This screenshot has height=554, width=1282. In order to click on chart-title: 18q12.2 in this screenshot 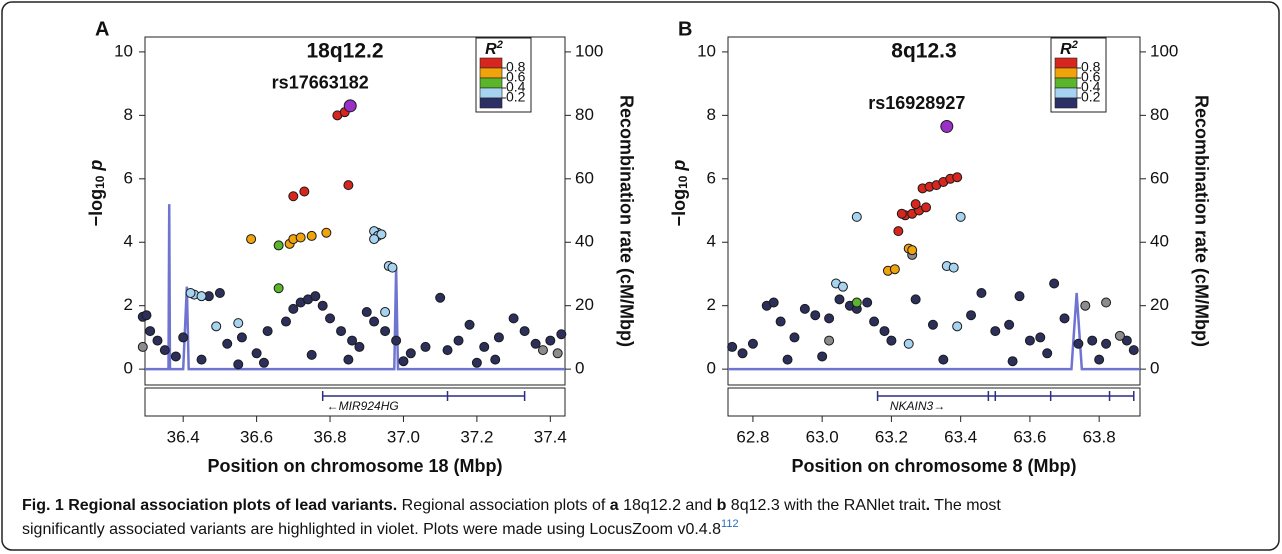, I will do `click(344, 51)`.